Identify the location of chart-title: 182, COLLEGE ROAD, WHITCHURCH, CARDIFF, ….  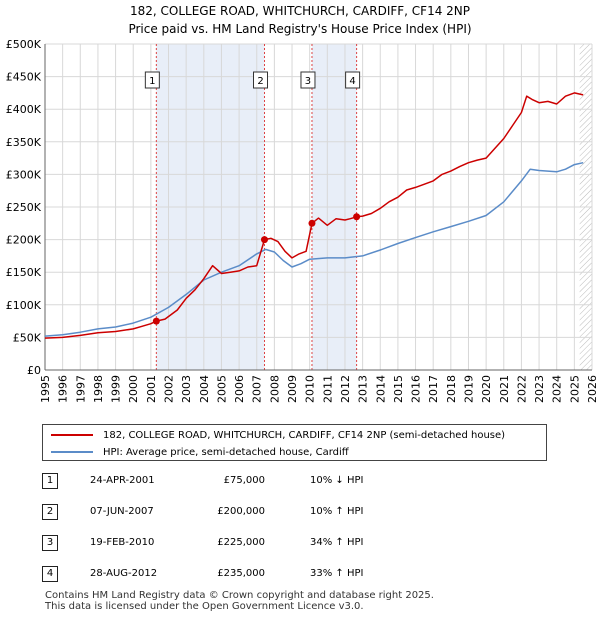
(300, 11).